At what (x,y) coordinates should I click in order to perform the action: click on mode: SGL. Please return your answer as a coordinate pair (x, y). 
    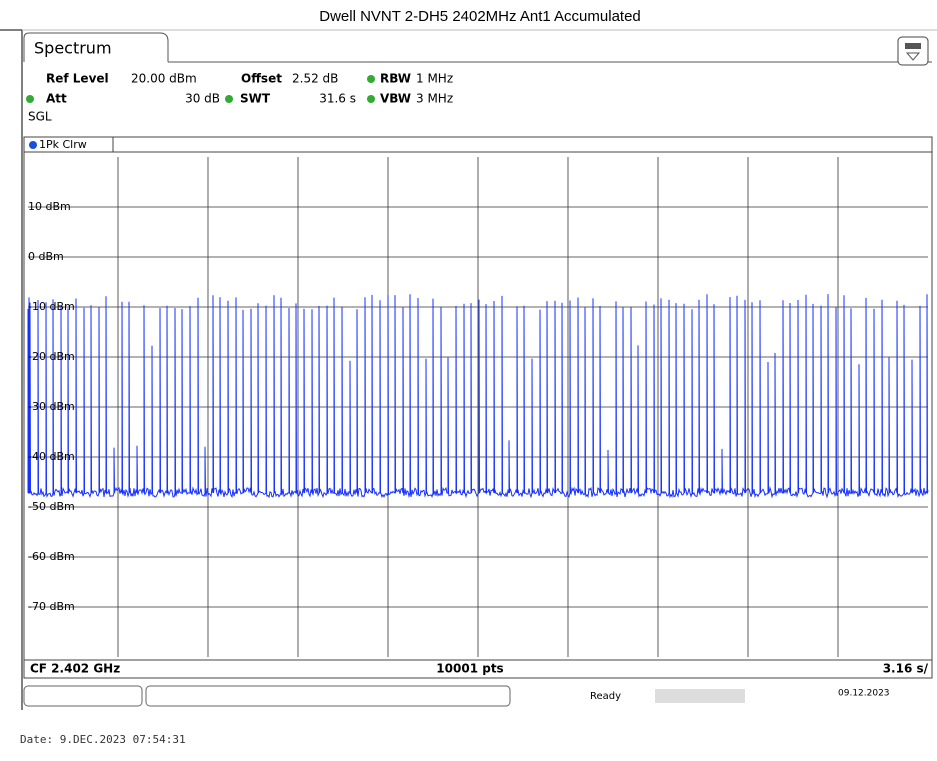
    Looking at the image, I should click on (40, 117).